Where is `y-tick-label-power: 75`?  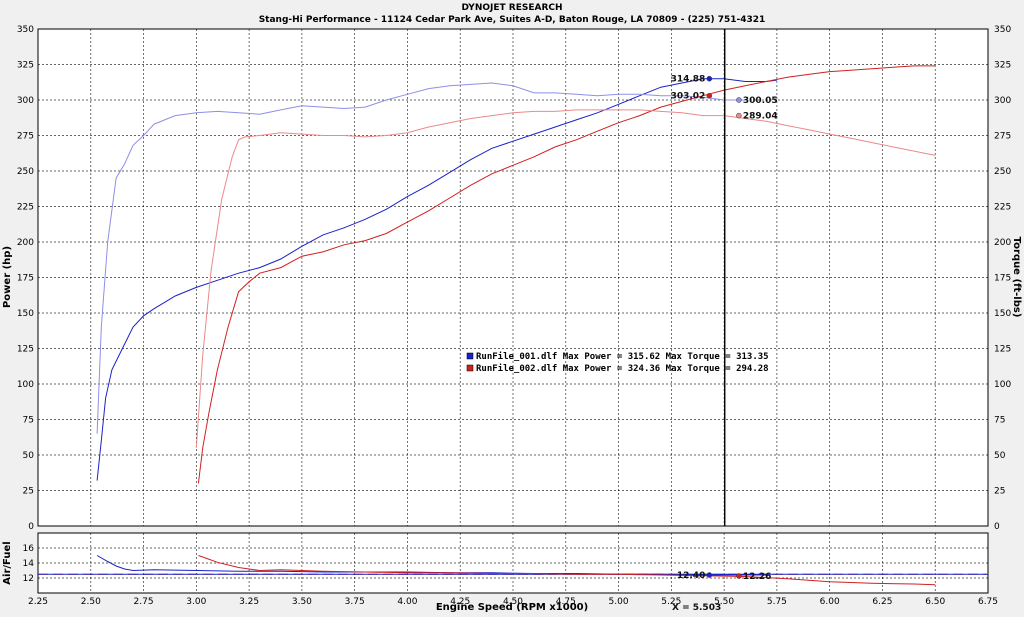
y-tick-label-power: 75 is located at coordinates (28, 421).